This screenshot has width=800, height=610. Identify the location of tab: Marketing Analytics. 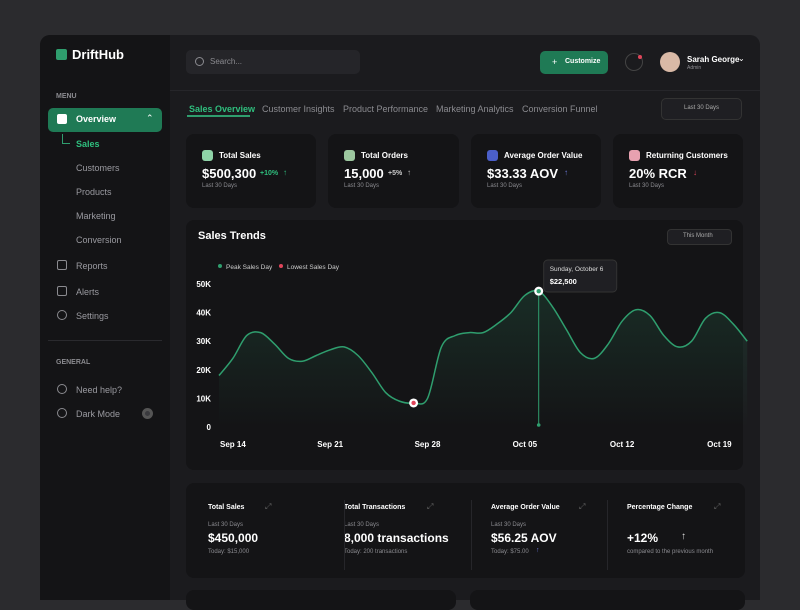
(475, 109).